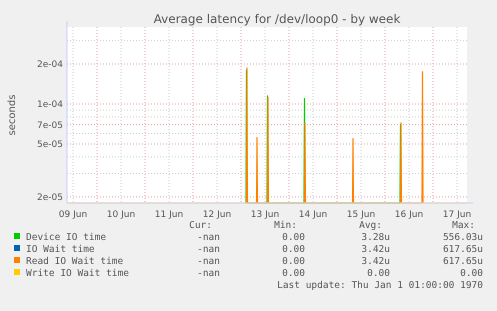 The image size is (497, 311). I want to click on text: Last update: Thu Jan 1 01:00:00 1970, so click(380, 285).